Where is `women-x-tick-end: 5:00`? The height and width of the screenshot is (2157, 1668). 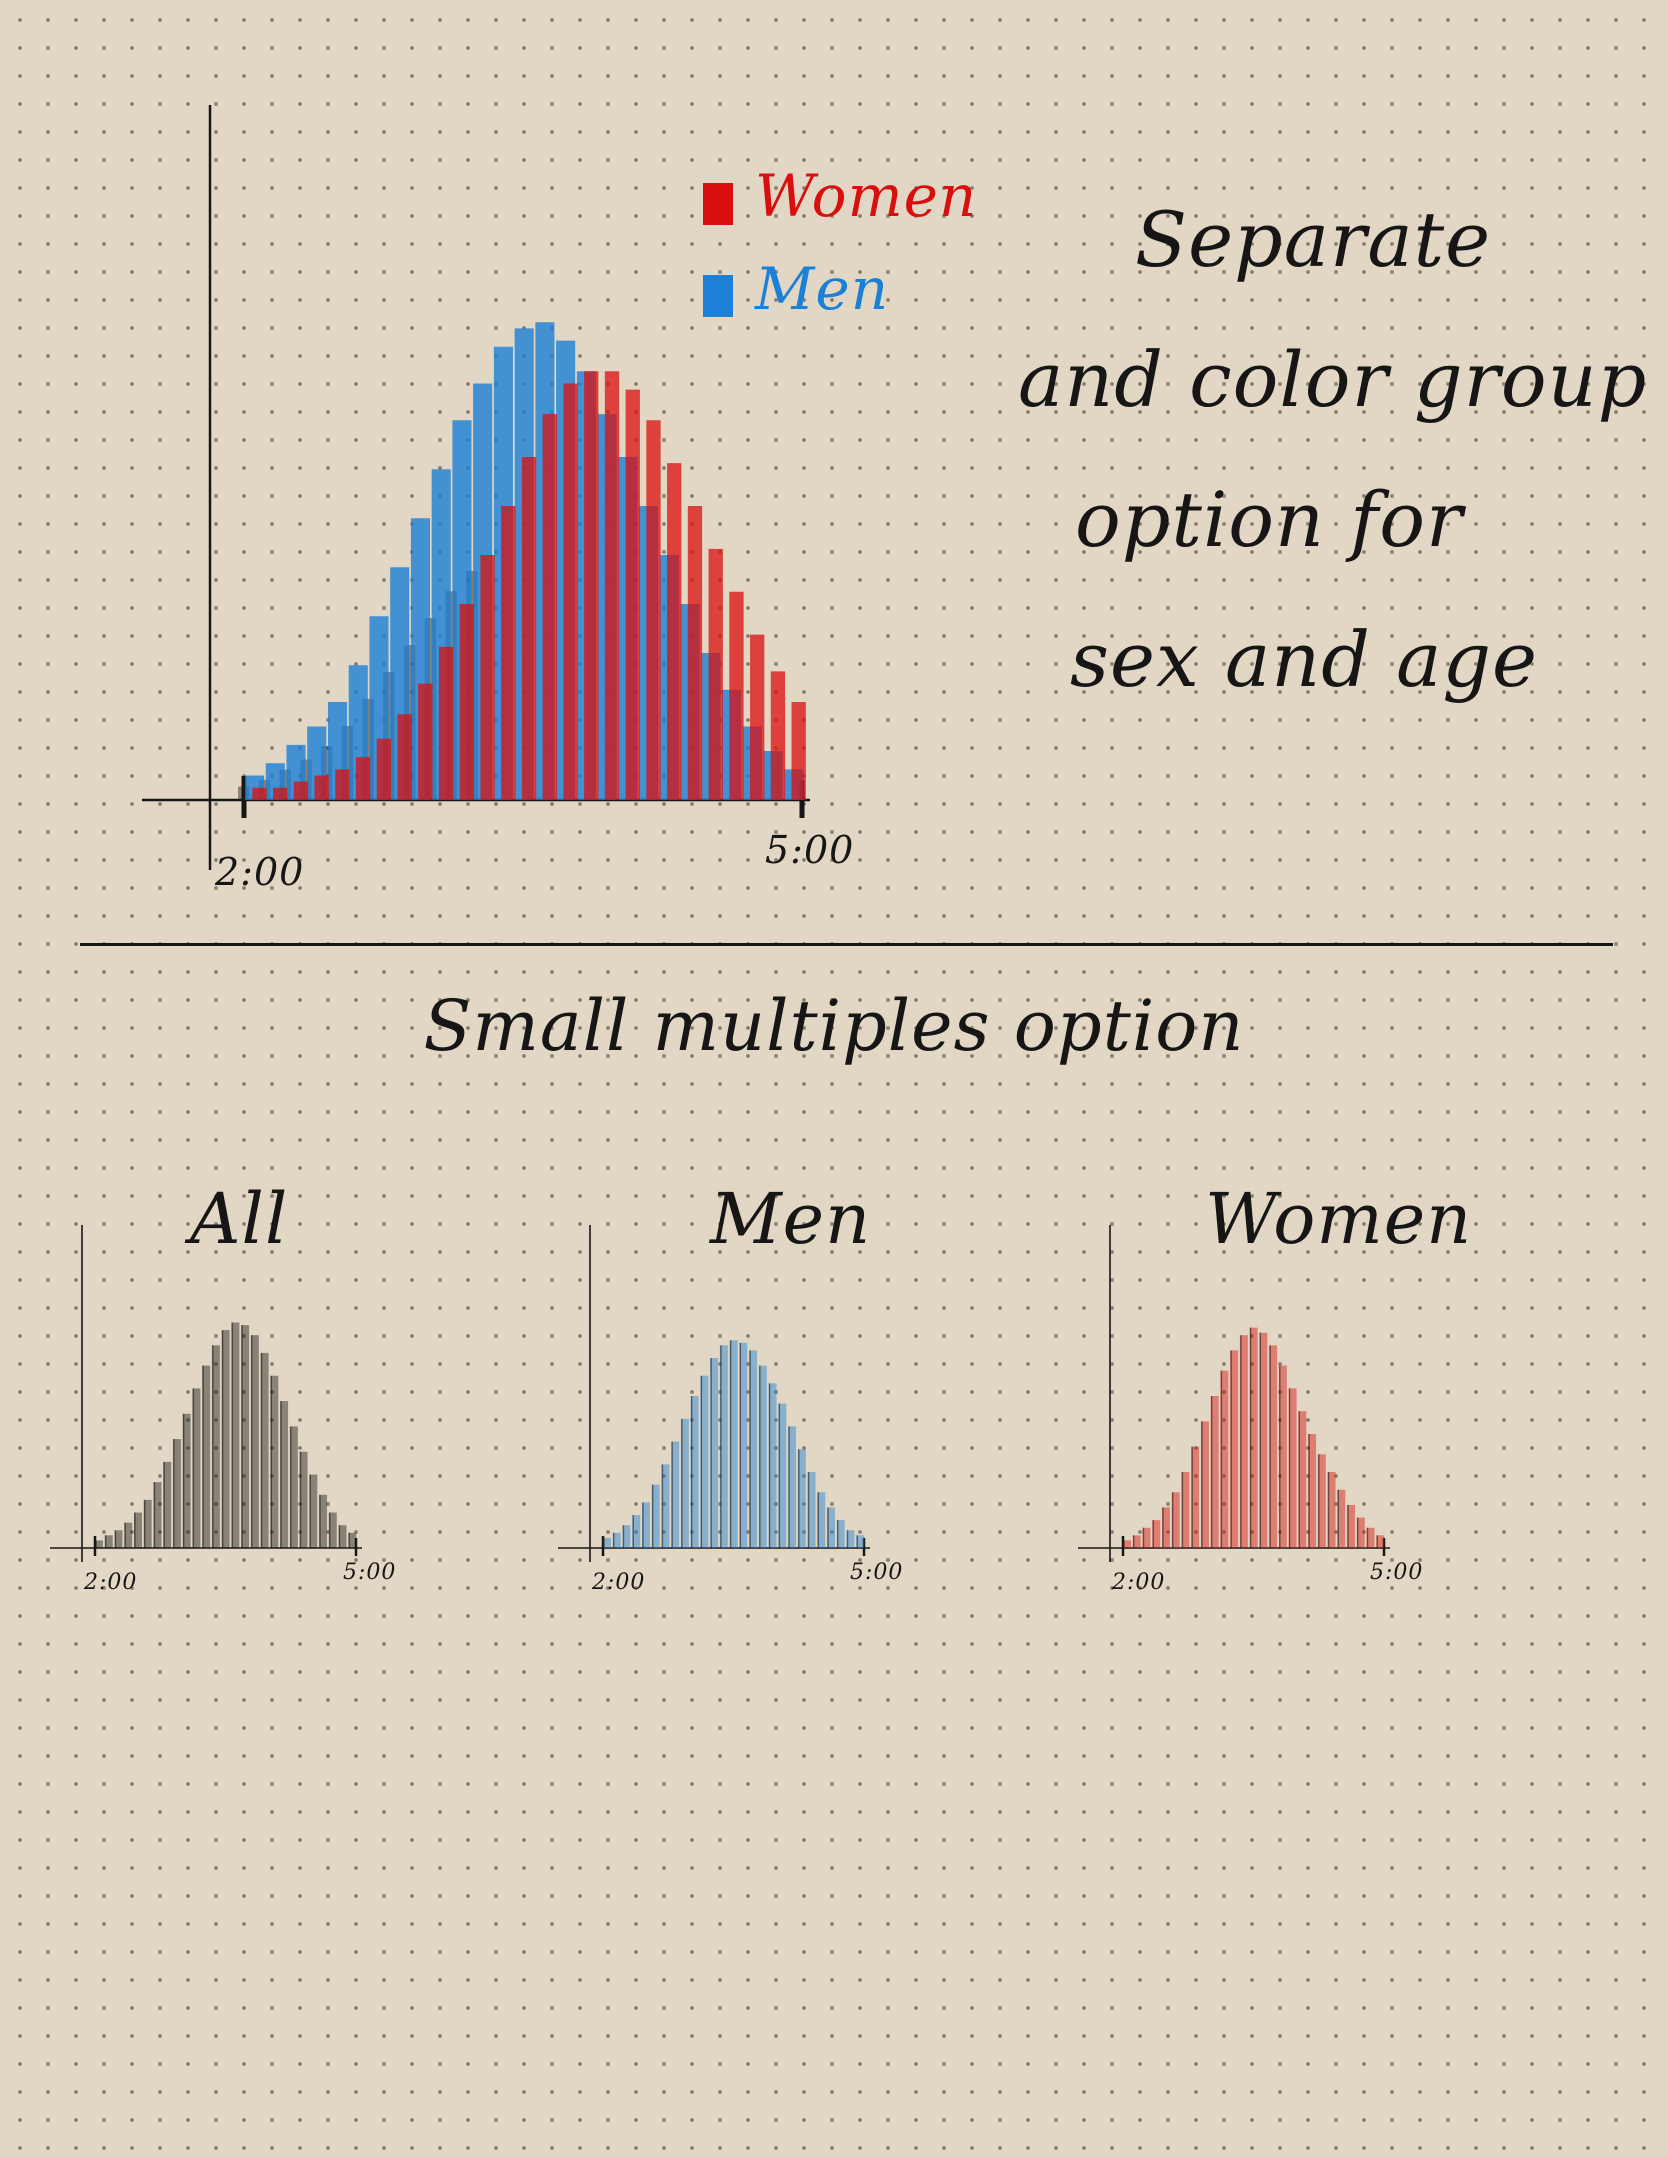
women-x-tick-end: 5:00 is located at coordinates (1397, 1572).